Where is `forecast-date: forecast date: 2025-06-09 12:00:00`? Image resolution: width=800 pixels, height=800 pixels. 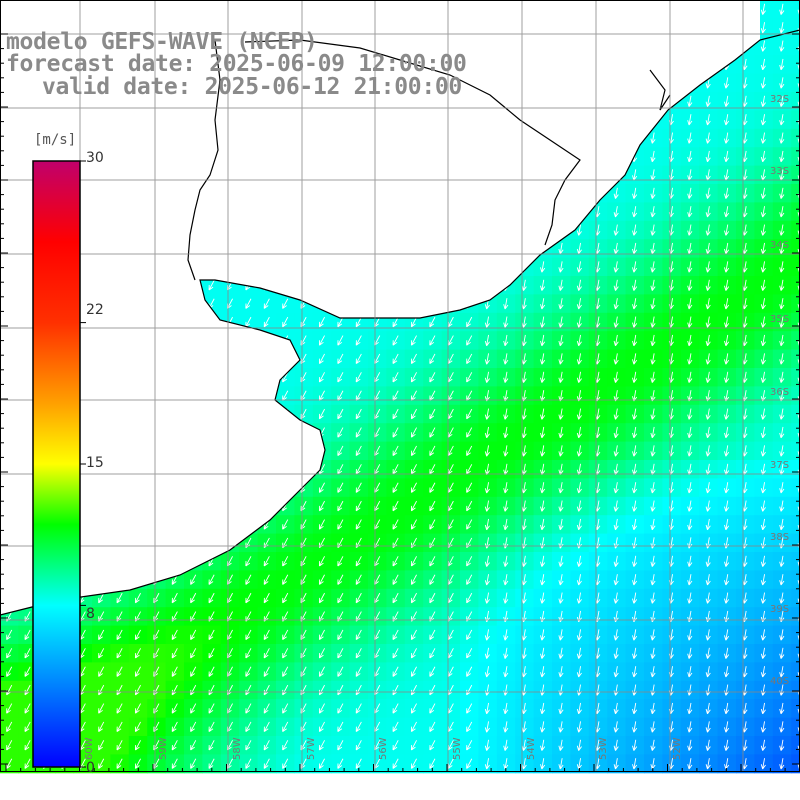 forecast-date: forecast date: 2025-06-09 12:00:00 is located at coordinates (236, 64).